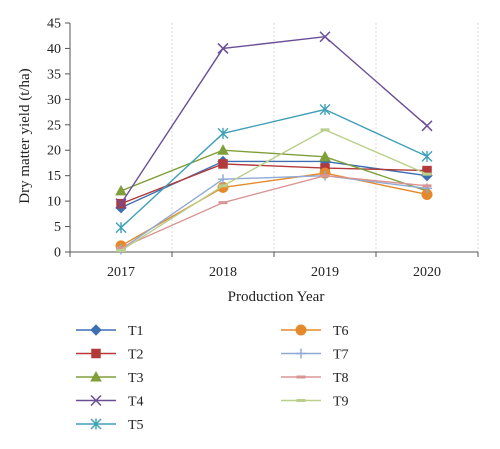  What do you see at coordinates (110, 355) in the screenshot?
I see `legend-item-t2: T2` at bounding box center [110, 355].